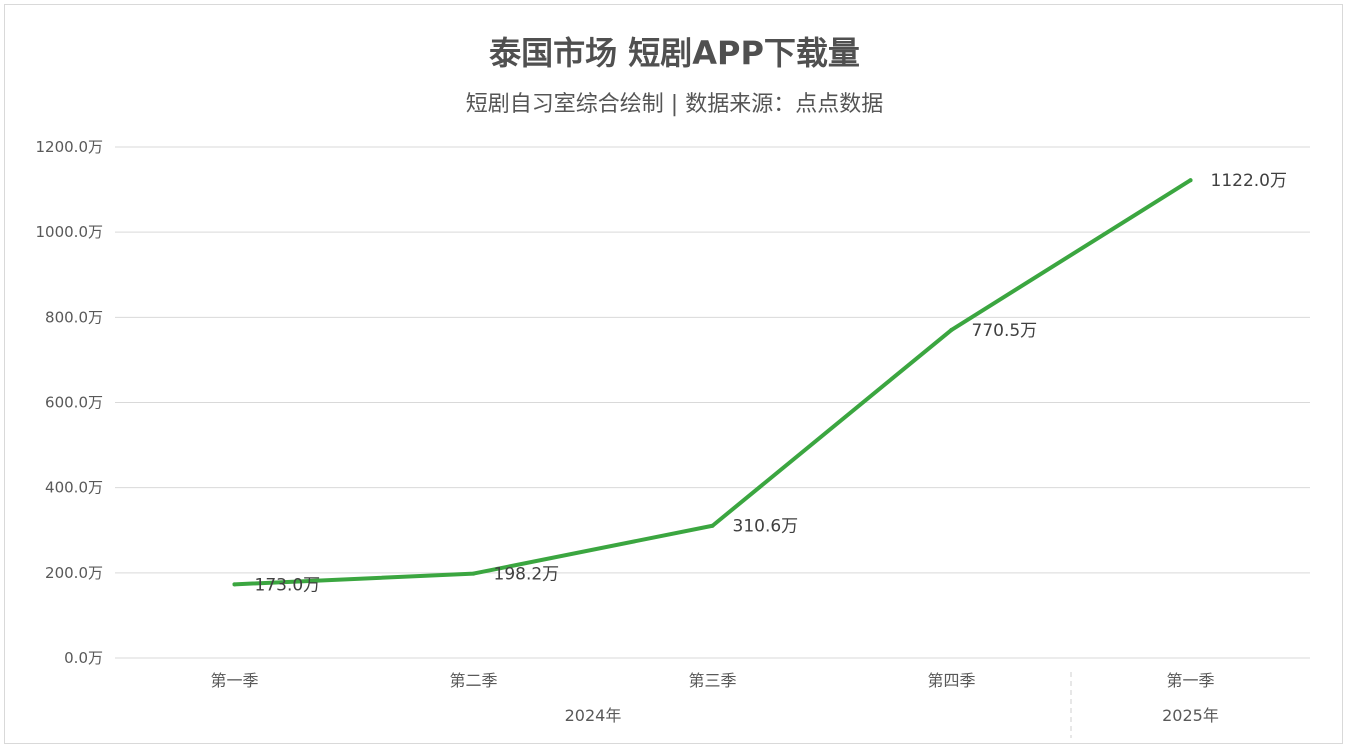 The width and height of the screenshot is (1349, 750). Describe the element at coordinates (473, 680) in the screenshot. I see `x-tick-label: 第二季` at that location.